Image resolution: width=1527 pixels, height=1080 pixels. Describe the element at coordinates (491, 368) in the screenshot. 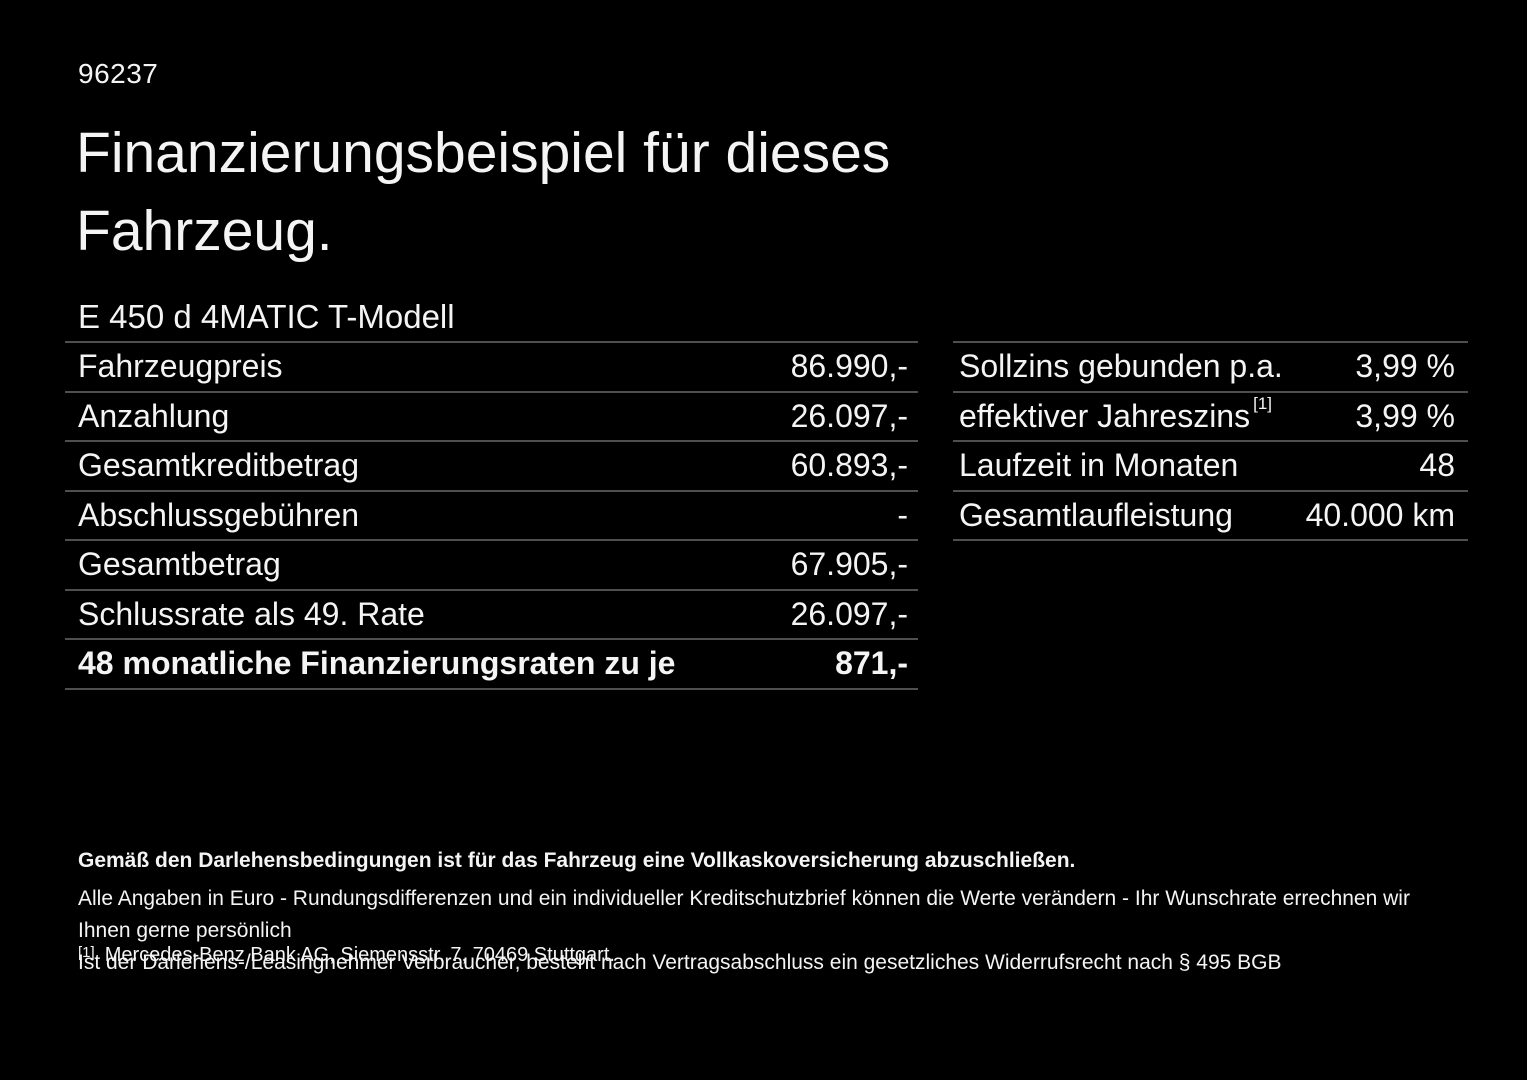

I see `table-row-fahrzeugpreis: Fahrzeugpreis 86.990,-` at that location.